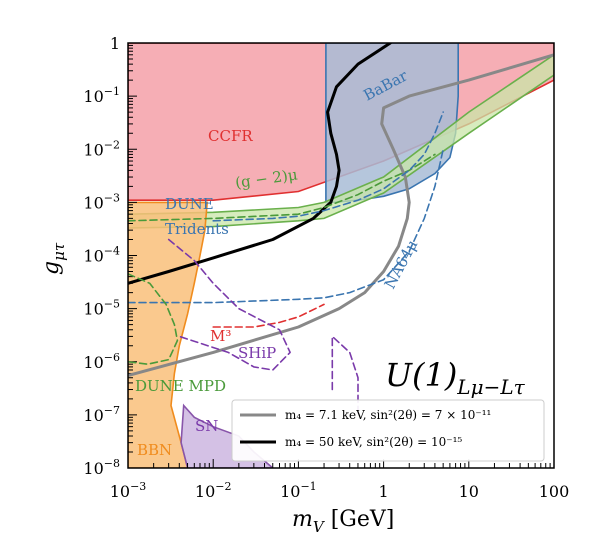  What do you see at coordinates (101, 95) in the screenshot?
I see `y-tick-label: 10⁻¹` at bounding box center [101, 95].